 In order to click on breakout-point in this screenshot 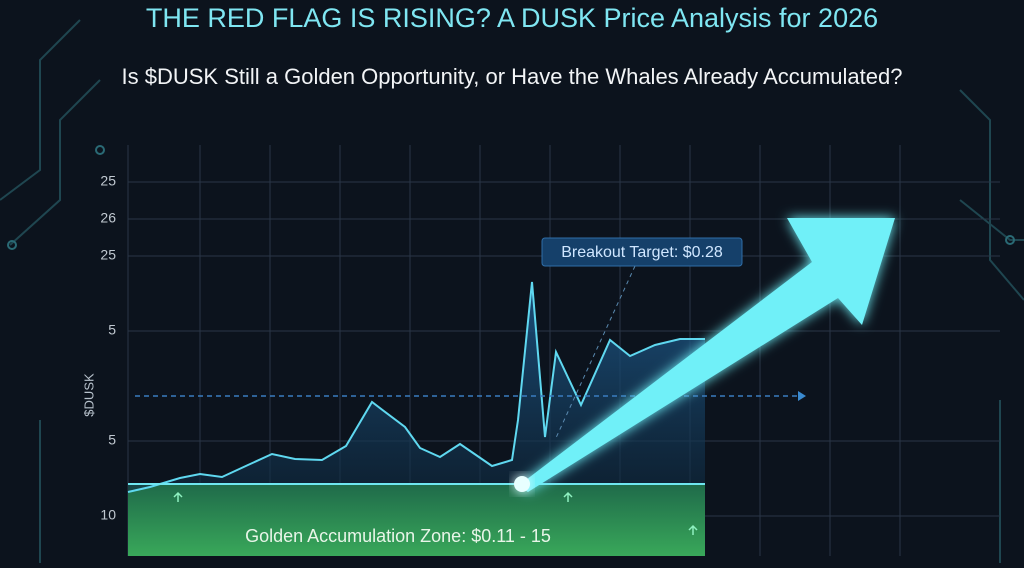, I will do `click(522, 484)`.